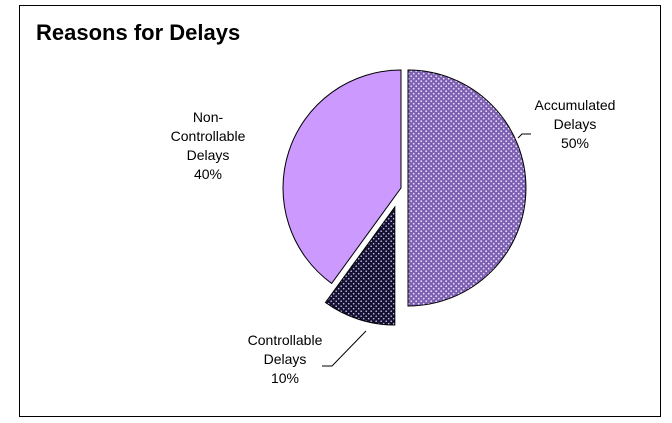 This screenshot has height=423, width=672. I want to click on data-label-accumulated-delays: Accumulated Delays 50%, so click(575, 124).